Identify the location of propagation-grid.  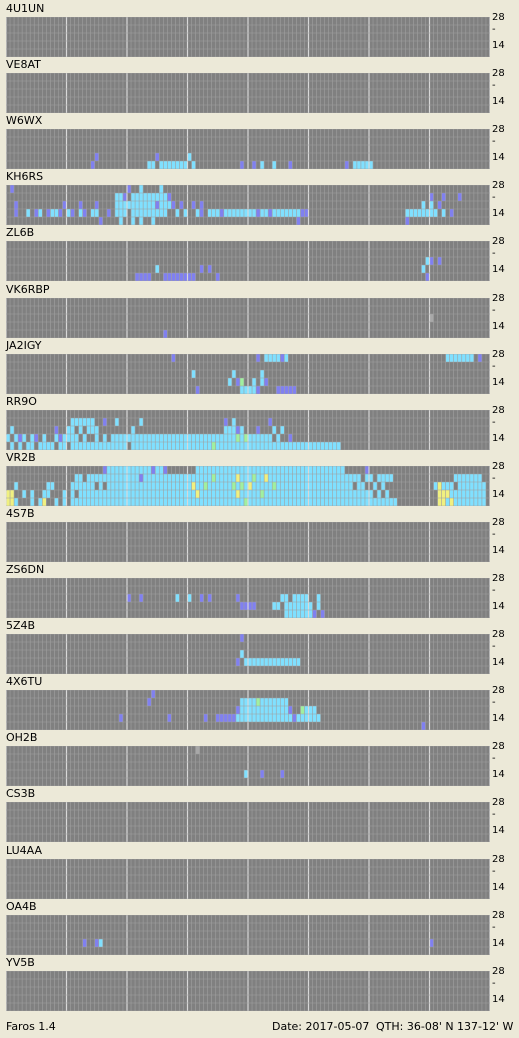
(248, 317).